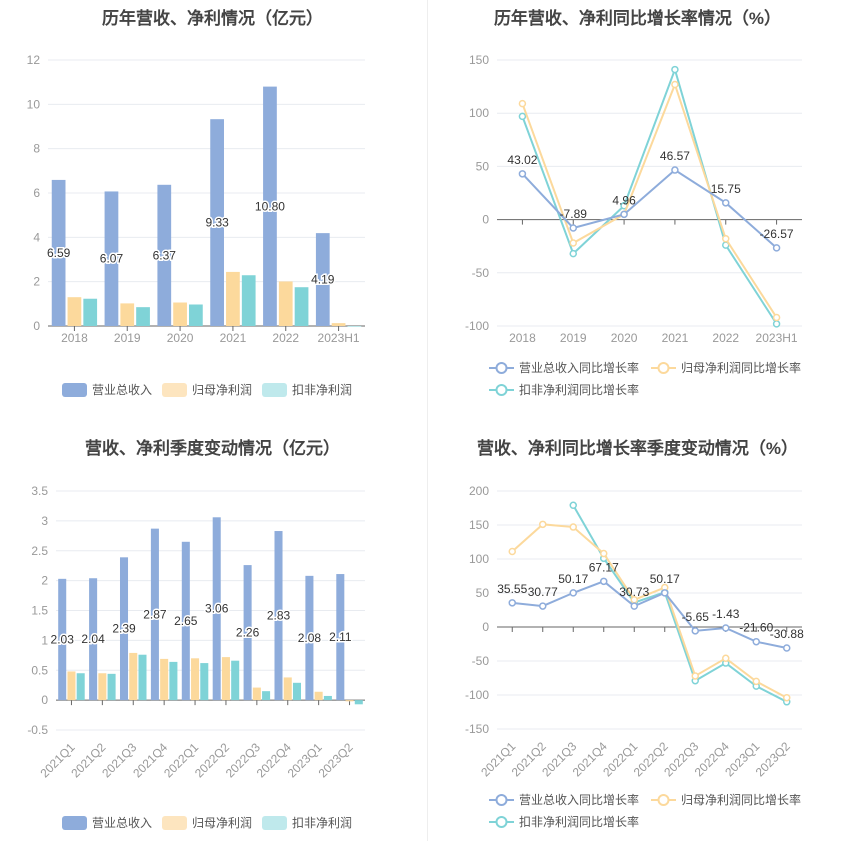 The height and width of the screenshot is (841, 850). What do you see at coordinates (59, 253) in the screenshot?
I see `data-label: 6.59` at bounding box center [59, 253].